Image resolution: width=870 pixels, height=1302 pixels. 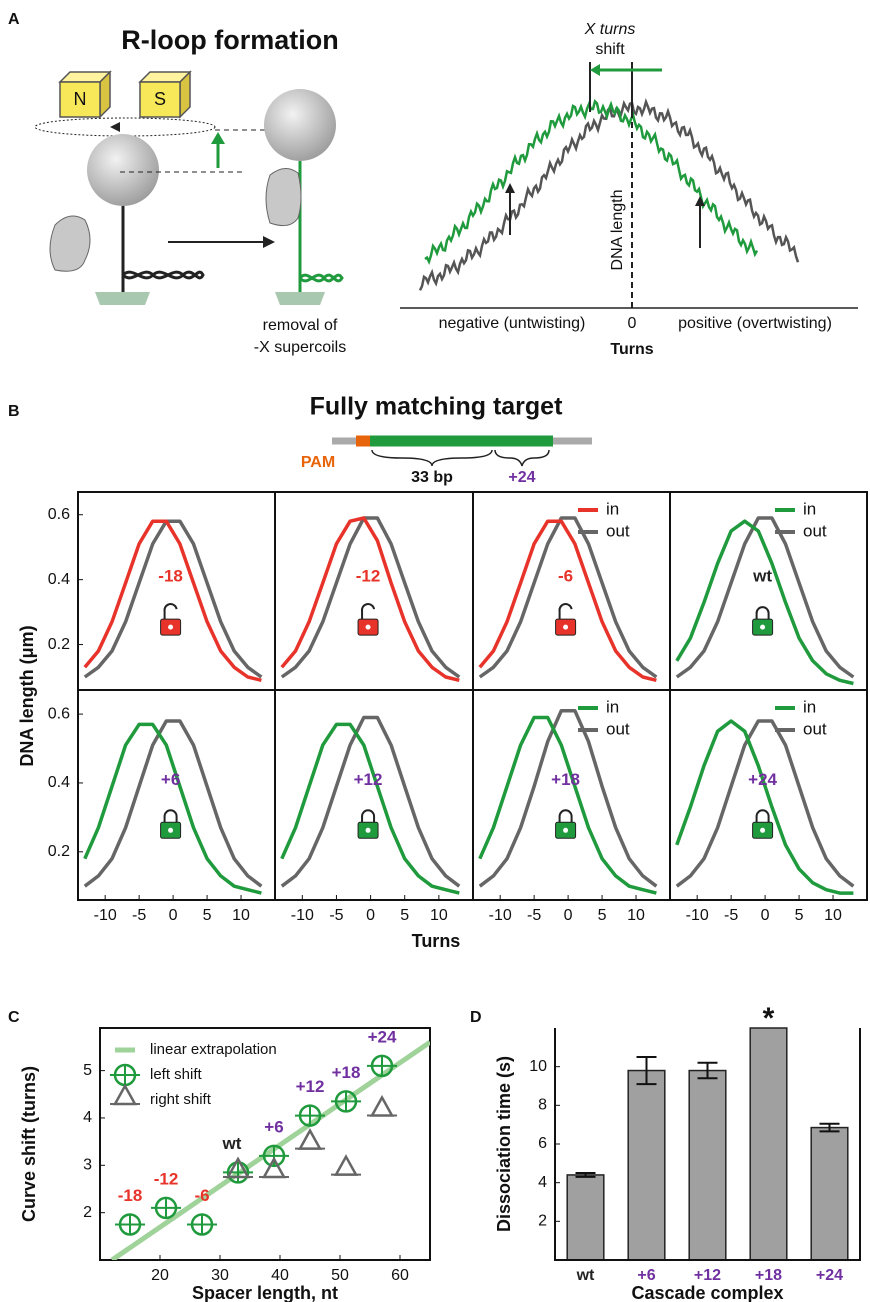 I want to click on rotation-ellipse, so click(x=125, y=127).